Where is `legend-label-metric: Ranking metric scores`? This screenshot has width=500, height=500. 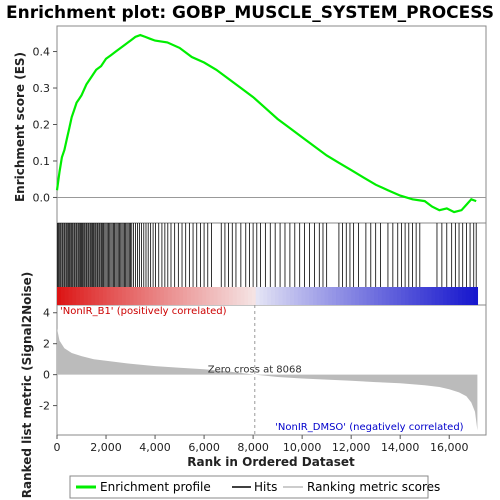 legend-label-metric: Ranking metric scores is located at coordinates (373, 487).